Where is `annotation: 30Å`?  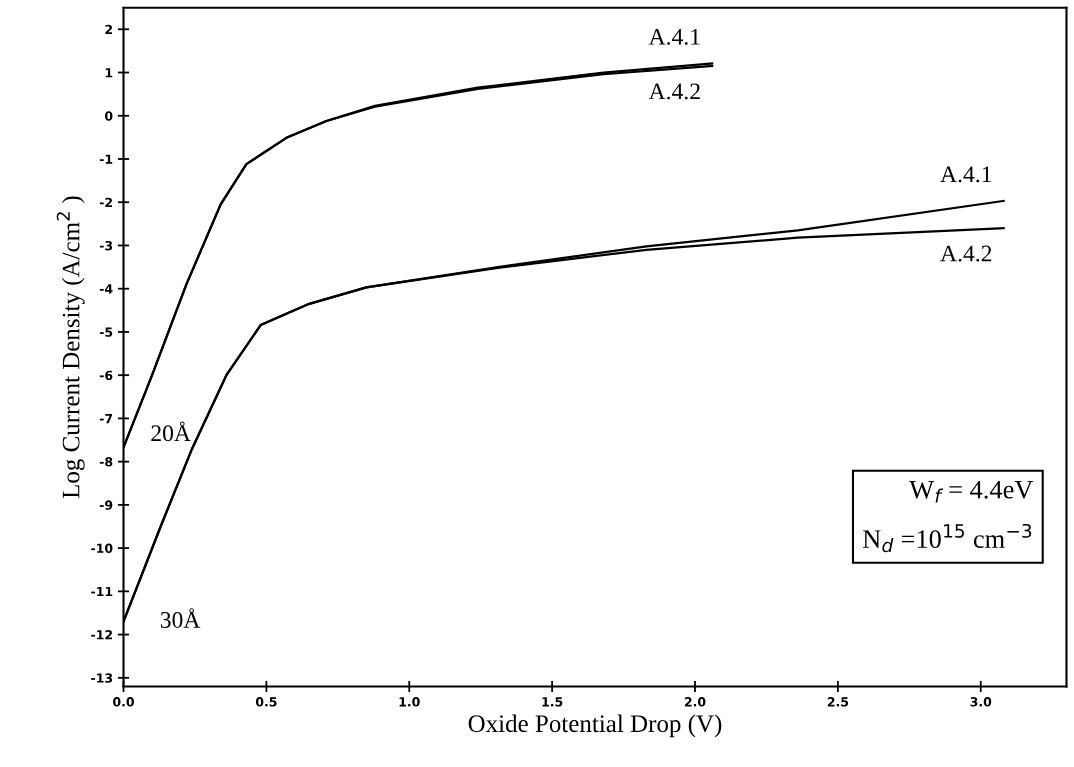
annotation: 30Å is located at coordinates (180, 618).